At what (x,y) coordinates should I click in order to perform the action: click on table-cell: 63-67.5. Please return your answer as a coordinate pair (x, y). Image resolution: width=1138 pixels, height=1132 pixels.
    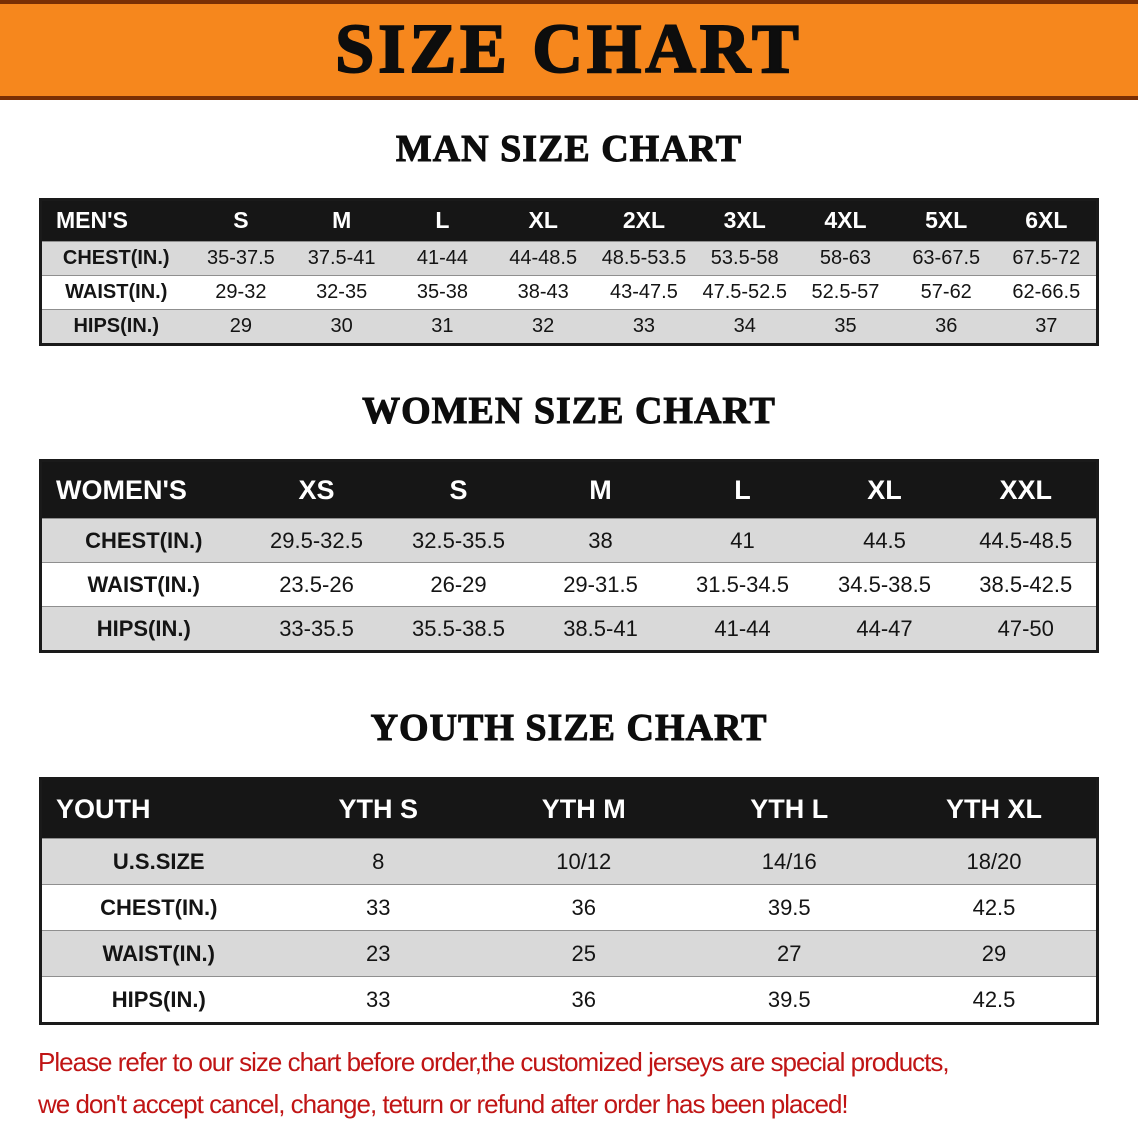
    Looking at the image, I should click on (946, 258).